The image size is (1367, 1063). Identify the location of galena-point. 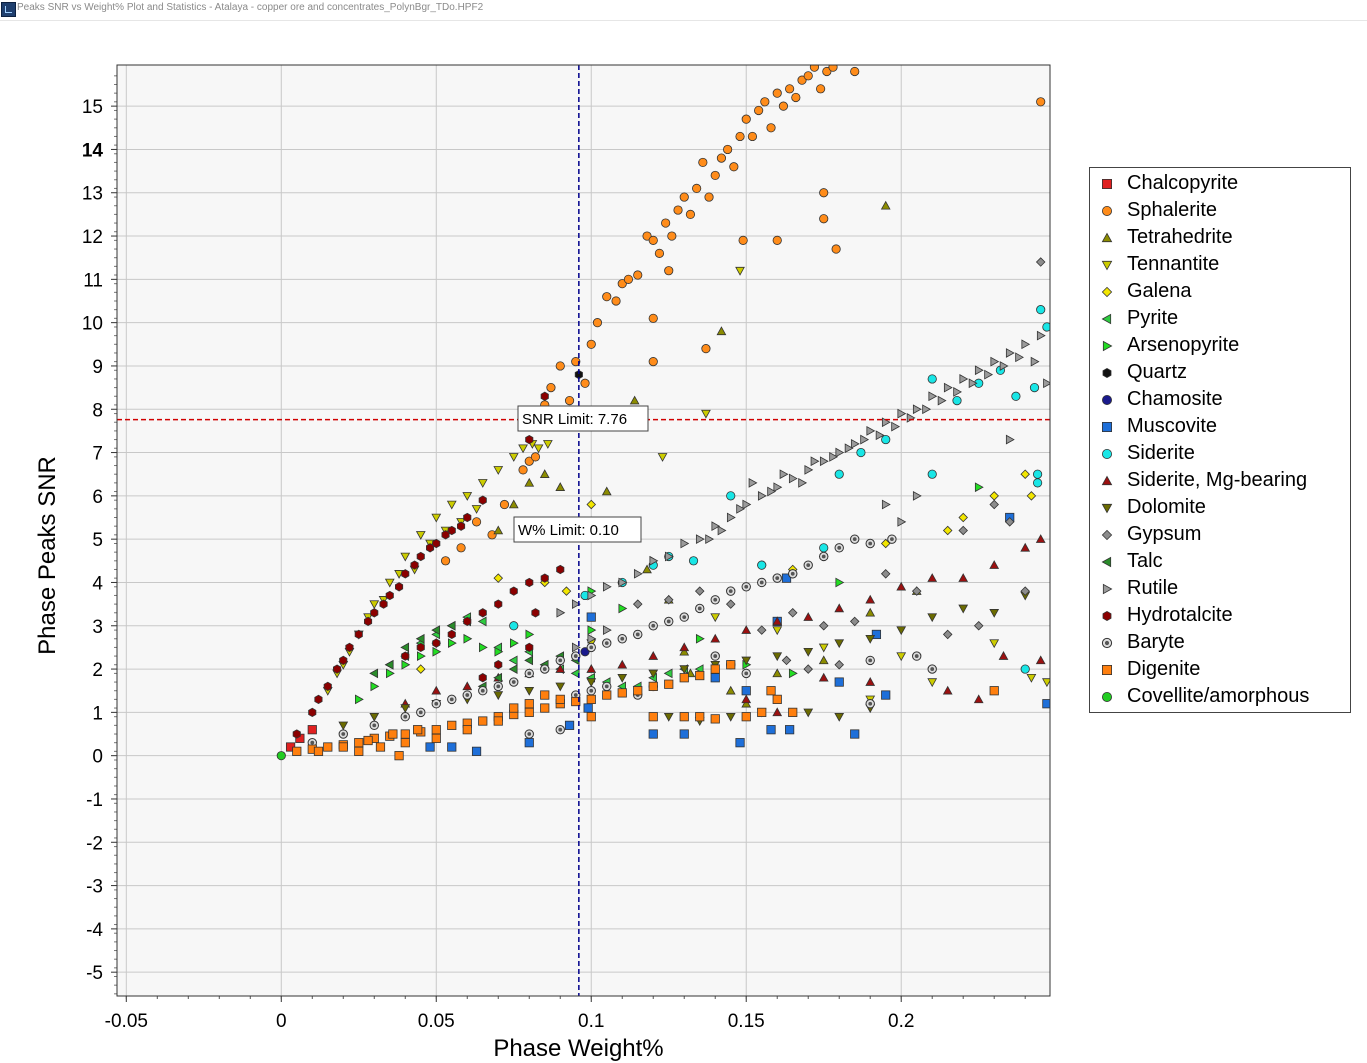
(947, 530).